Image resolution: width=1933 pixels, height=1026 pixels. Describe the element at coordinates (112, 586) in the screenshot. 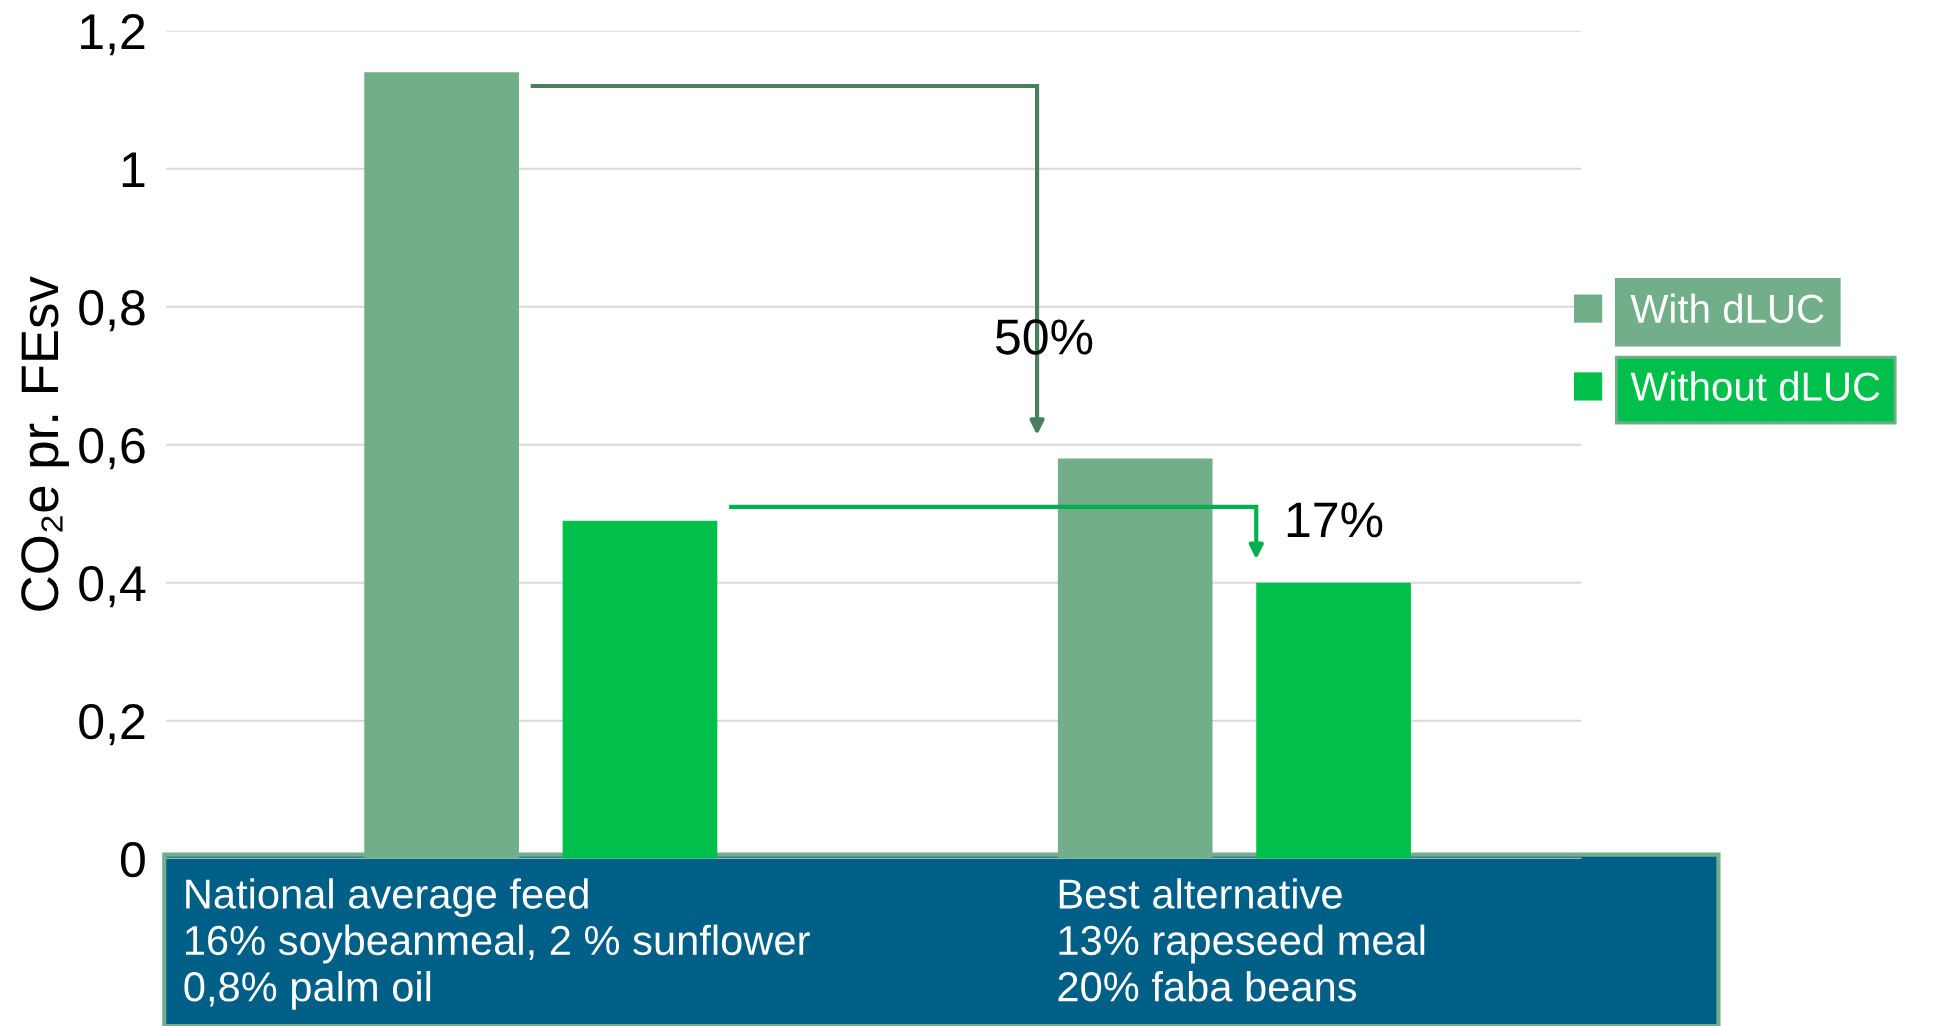

I see `y-tick-label: 0,4` at that location.